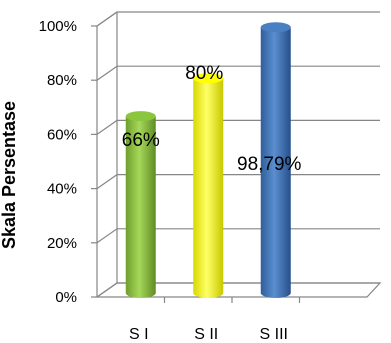 This screenshot has height=343, width=391. What do you see at coordinates (62, 80) in the screenshot?
I see `y-tick-label: 80%` at bounding box center [62, 80].